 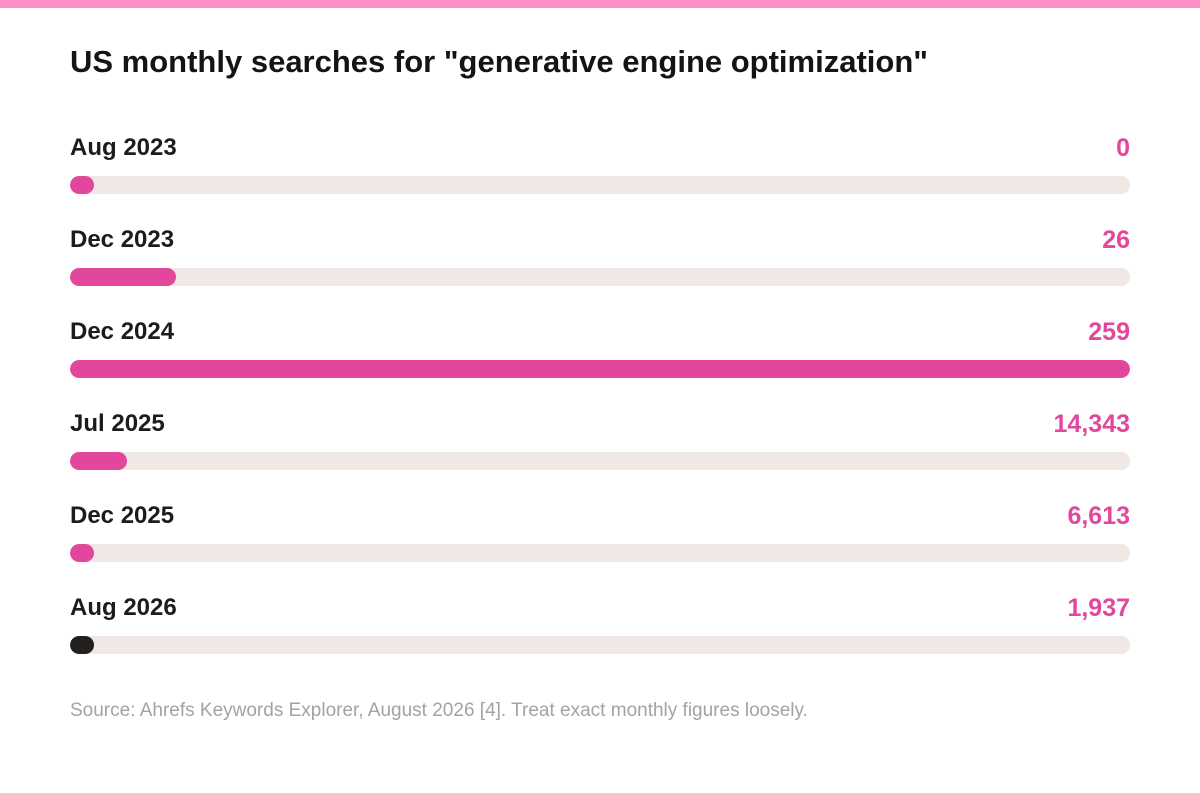 I want to click on bar-value-label: 26, so click(x=1116, y=240).